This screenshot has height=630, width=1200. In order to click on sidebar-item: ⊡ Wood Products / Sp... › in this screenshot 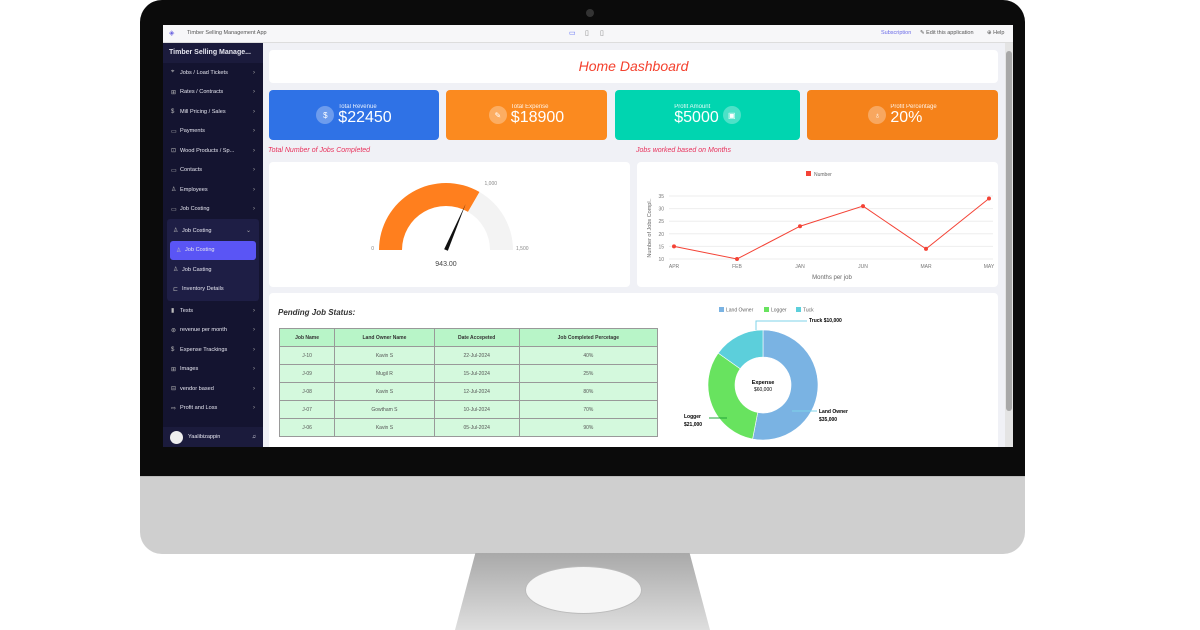, I will do `click(213, 151)`.